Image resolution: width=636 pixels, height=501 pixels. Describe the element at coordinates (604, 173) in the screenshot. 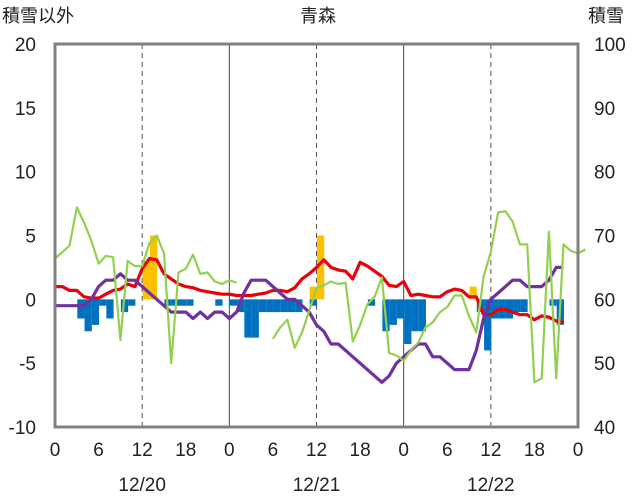

I see `right-tick-label: 80` at that location.